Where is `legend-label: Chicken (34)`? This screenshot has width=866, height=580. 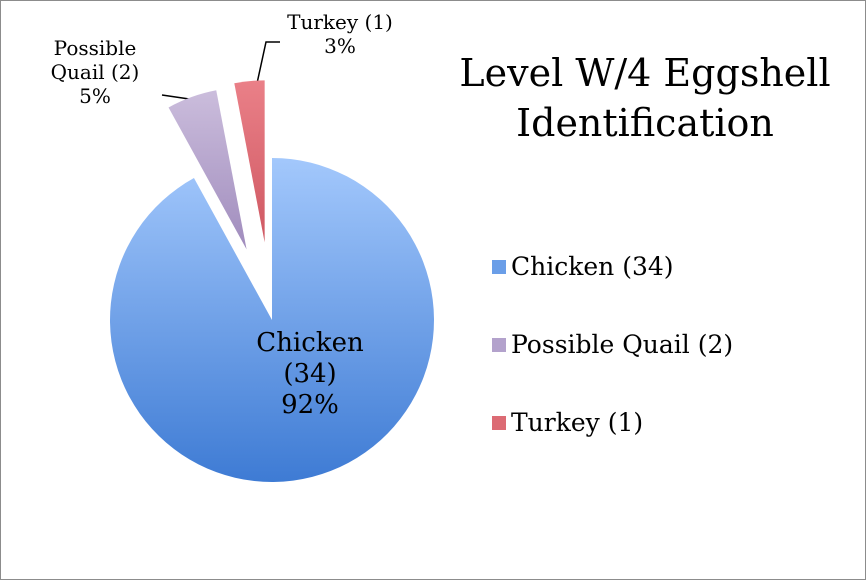 legend-label: Chicken (34) is located at coordinates (592, 266).